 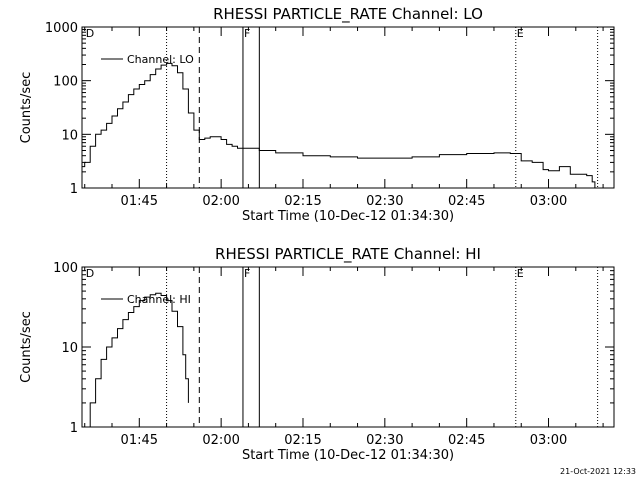 I want to click on chart-title: RHESSI PARTICLE_RATE Channel: LO, so click(x=348, y=14).